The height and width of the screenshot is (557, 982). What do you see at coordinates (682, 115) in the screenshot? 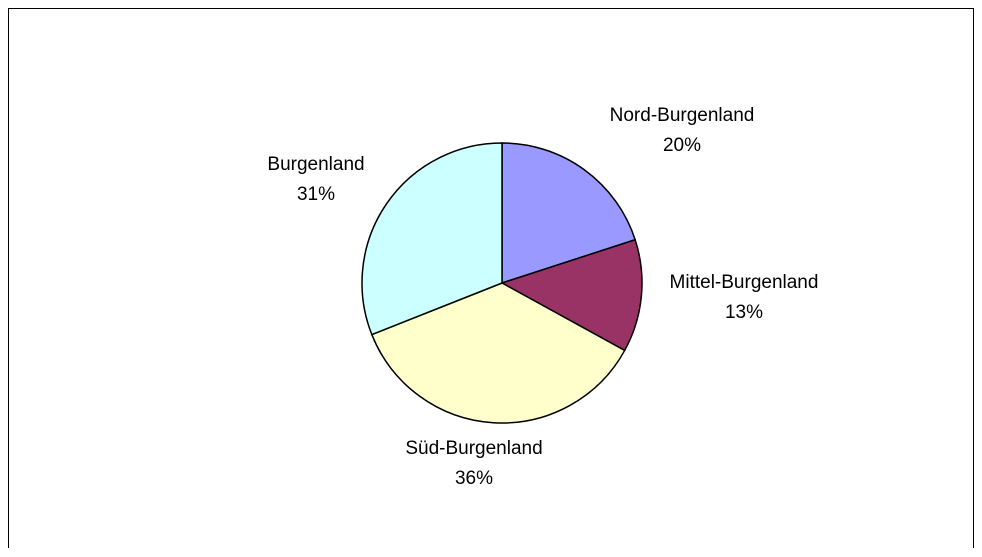
I see `slice-category-label: Nord-Burgenland` at bounding box center [682, 115].